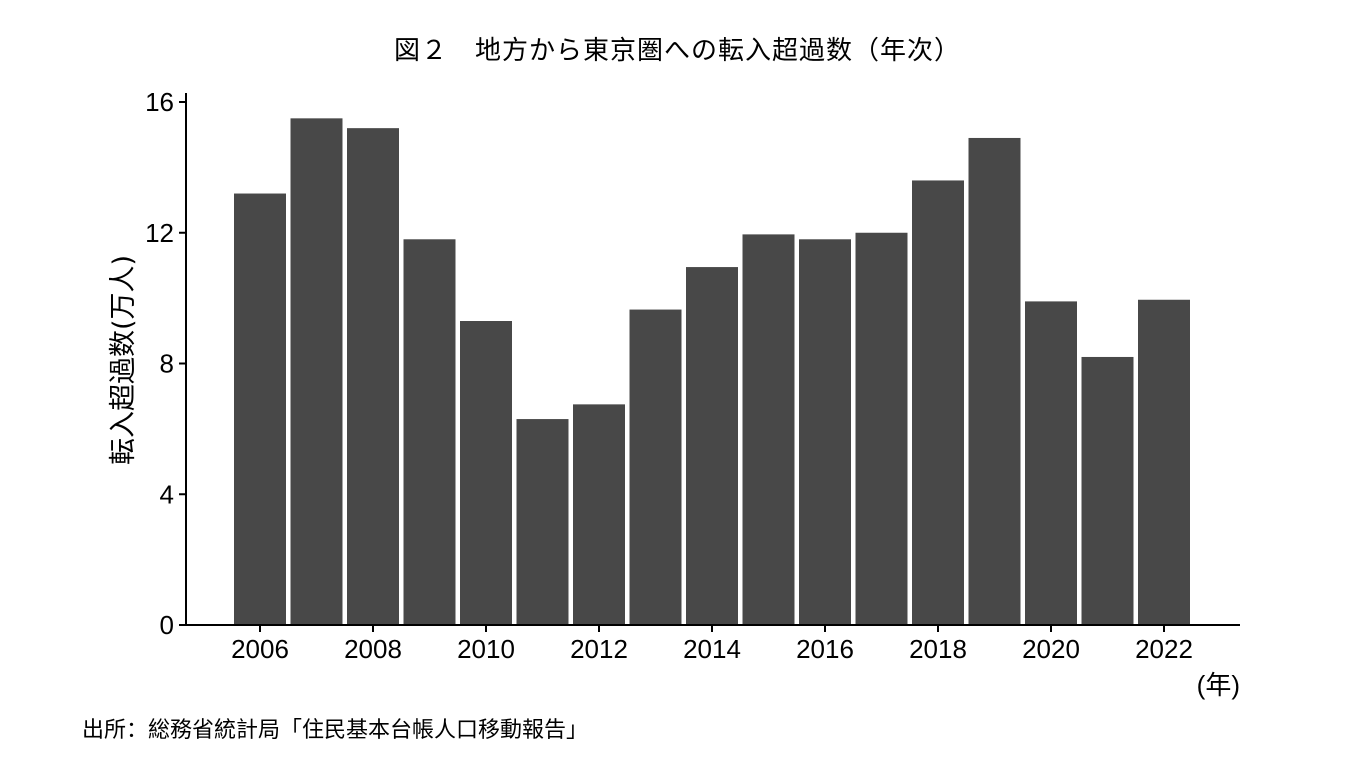 The image size is (1355, 776). Describe the element at coordinates (486, 473) in the screenshot. I see `bar-2010` at that location.